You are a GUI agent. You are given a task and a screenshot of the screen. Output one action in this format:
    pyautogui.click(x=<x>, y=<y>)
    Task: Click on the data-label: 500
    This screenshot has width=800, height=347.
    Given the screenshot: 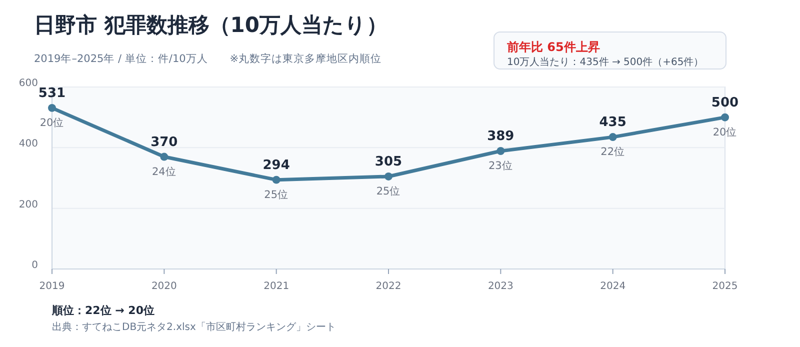 What is the action you would take?
    pyautogui.click(x=725, y=102)
    